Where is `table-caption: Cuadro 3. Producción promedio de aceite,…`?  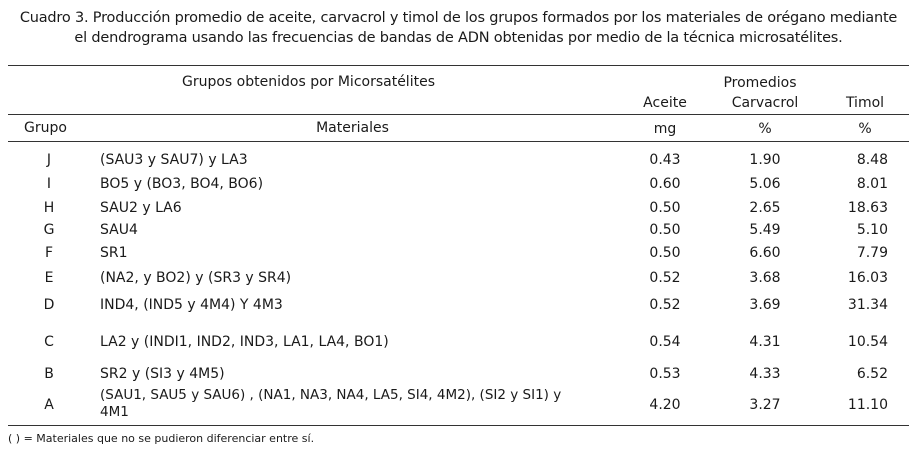
table-caption: Cuadro 3. Producción promedio de aceite,… is located at coordinates (458, 28).